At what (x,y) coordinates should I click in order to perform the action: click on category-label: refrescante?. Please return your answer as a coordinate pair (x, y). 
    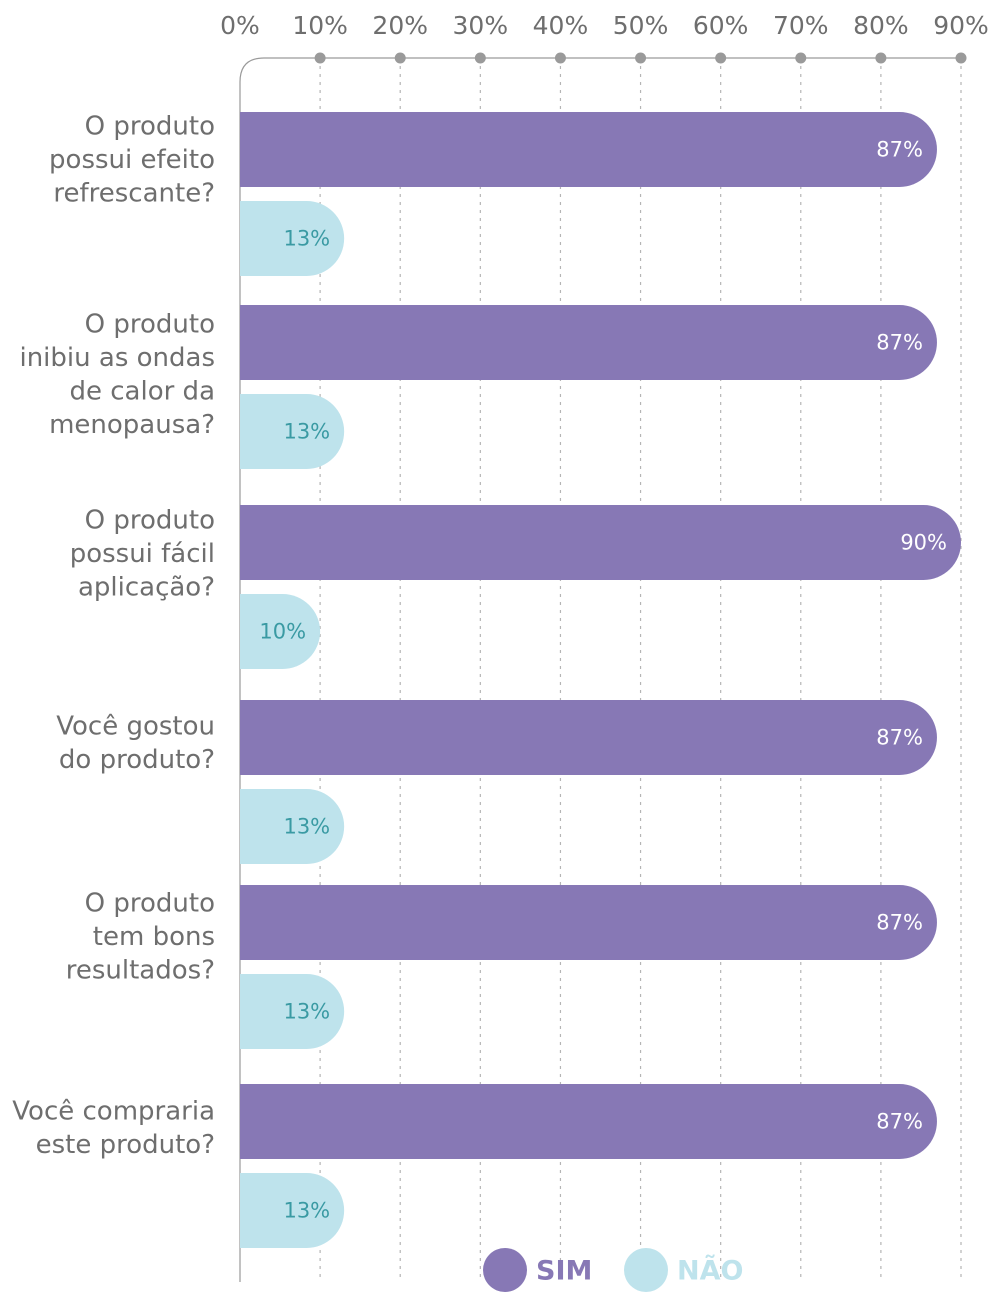
    Looking at the image, I should click on (134, 194).